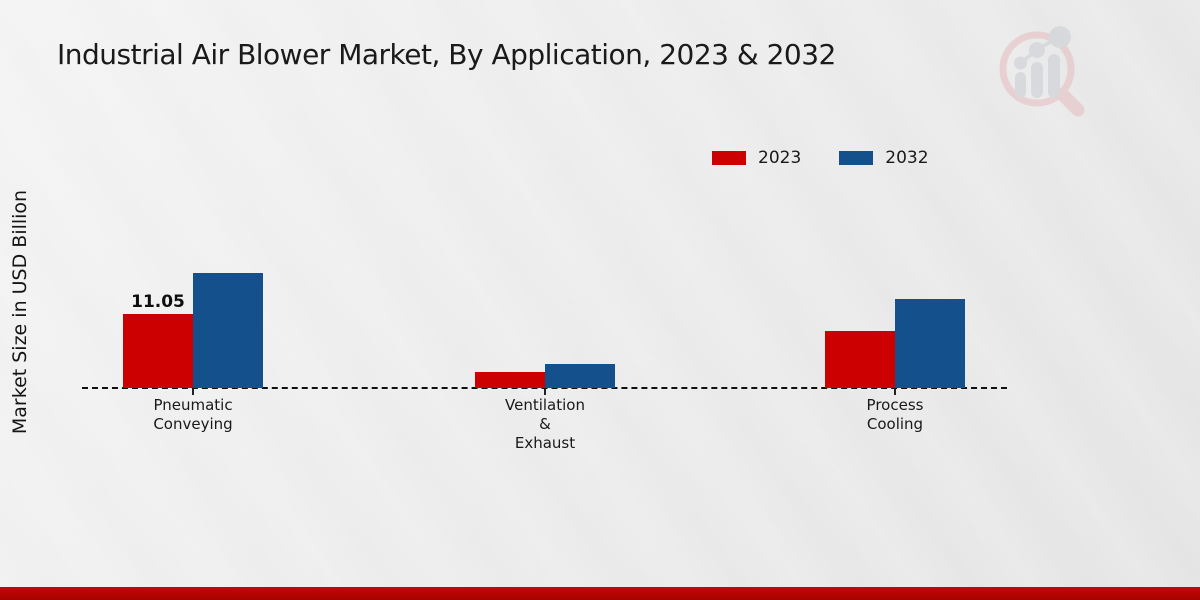 This screenshot has height=600, width=1200. Describe the element at coordinates (729, 158) in the screenshot. I see `legend-swatch-2023` at that location.